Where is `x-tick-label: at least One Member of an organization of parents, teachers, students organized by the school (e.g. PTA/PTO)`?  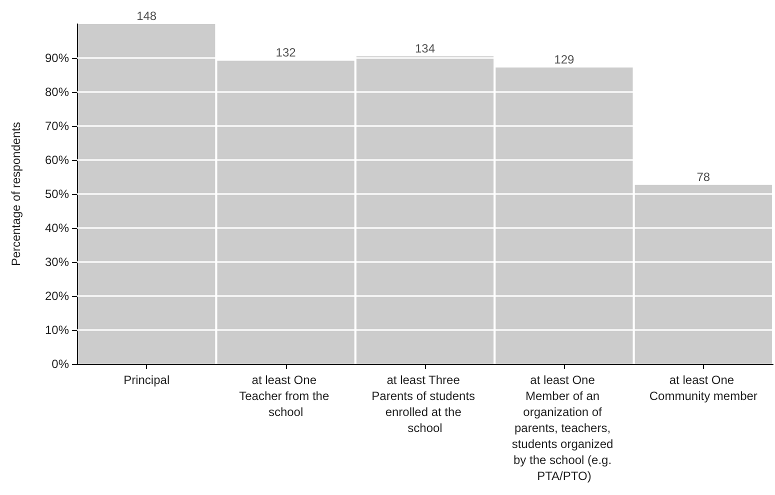
x-tick-label: at least One Member of an organization of parents, teachers, students organized by the school (e.g. PTA/PTO) is located at coordinates (564, 428).